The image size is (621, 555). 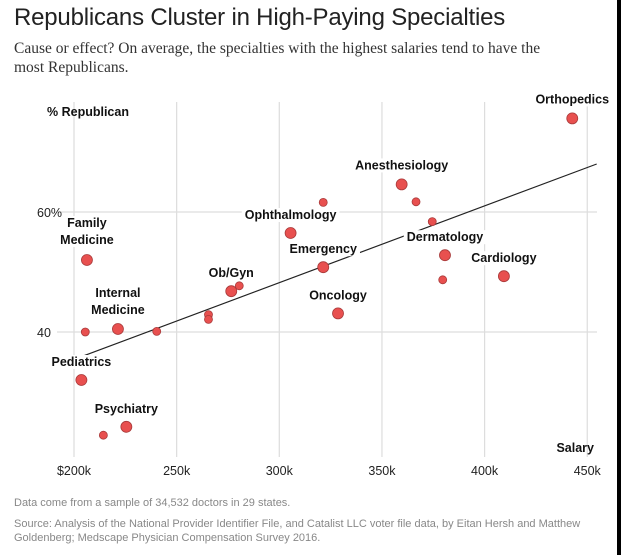 I want to click on label-ophthalmology: Ophthalmology, so click(x=291, y=215).